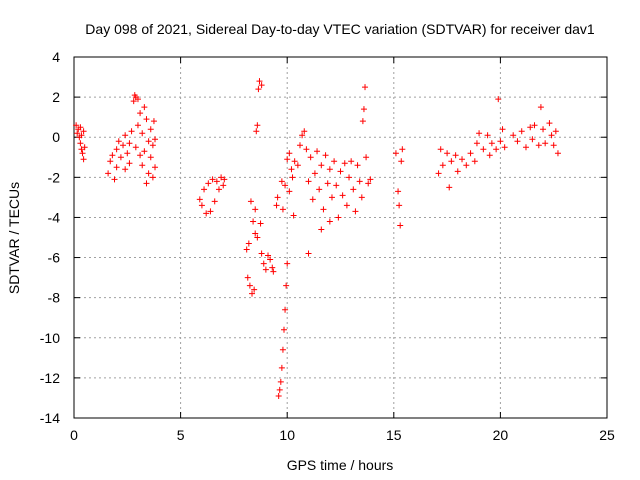 The height and width of the screenshot is (480, 640). What do you see at coordinates (14, 238) in the screenshot?
I see `y-axis-label: SDTVAR / TECUs` at bounding box center [14, 238].